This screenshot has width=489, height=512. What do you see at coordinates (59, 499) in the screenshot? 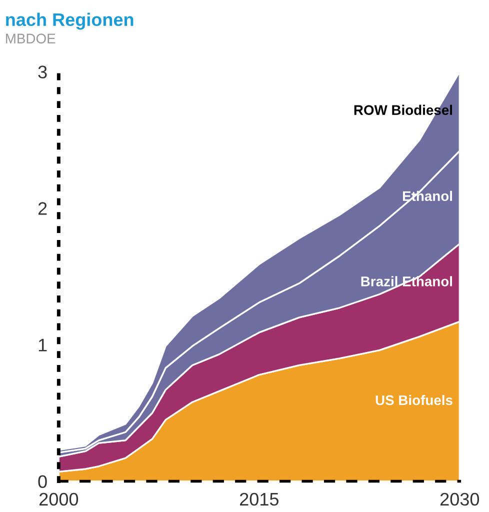
I see `x-tick-label: 2000` at bounding box center [59, 499].